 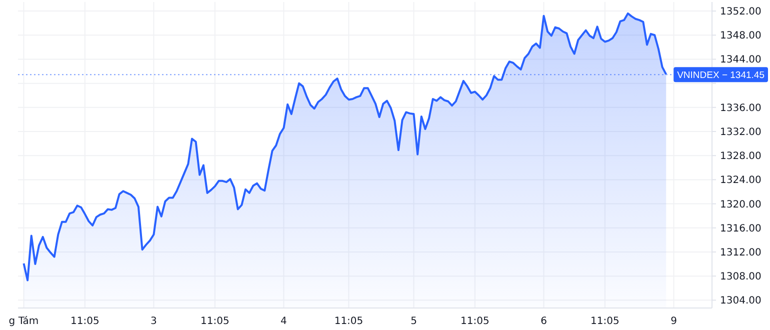 What do you see at coordinates (741, 12) in the screenshot?
I see `y-tick-label: 1352.00` at bounding box center [741, 12].